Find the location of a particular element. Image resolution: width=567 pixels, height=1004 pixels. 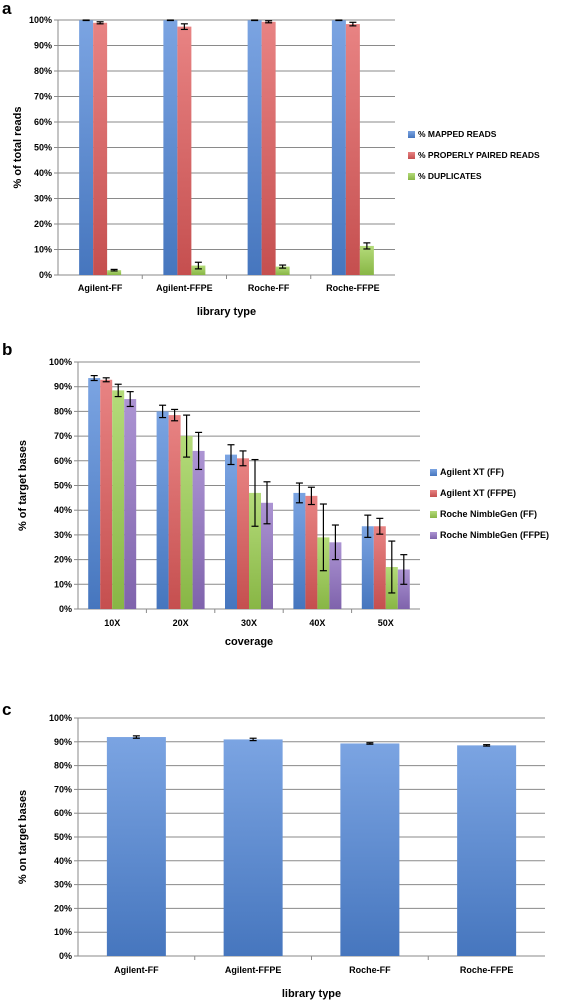

chart-c-ytick-label: 20% is located at coordinates (63, 908).